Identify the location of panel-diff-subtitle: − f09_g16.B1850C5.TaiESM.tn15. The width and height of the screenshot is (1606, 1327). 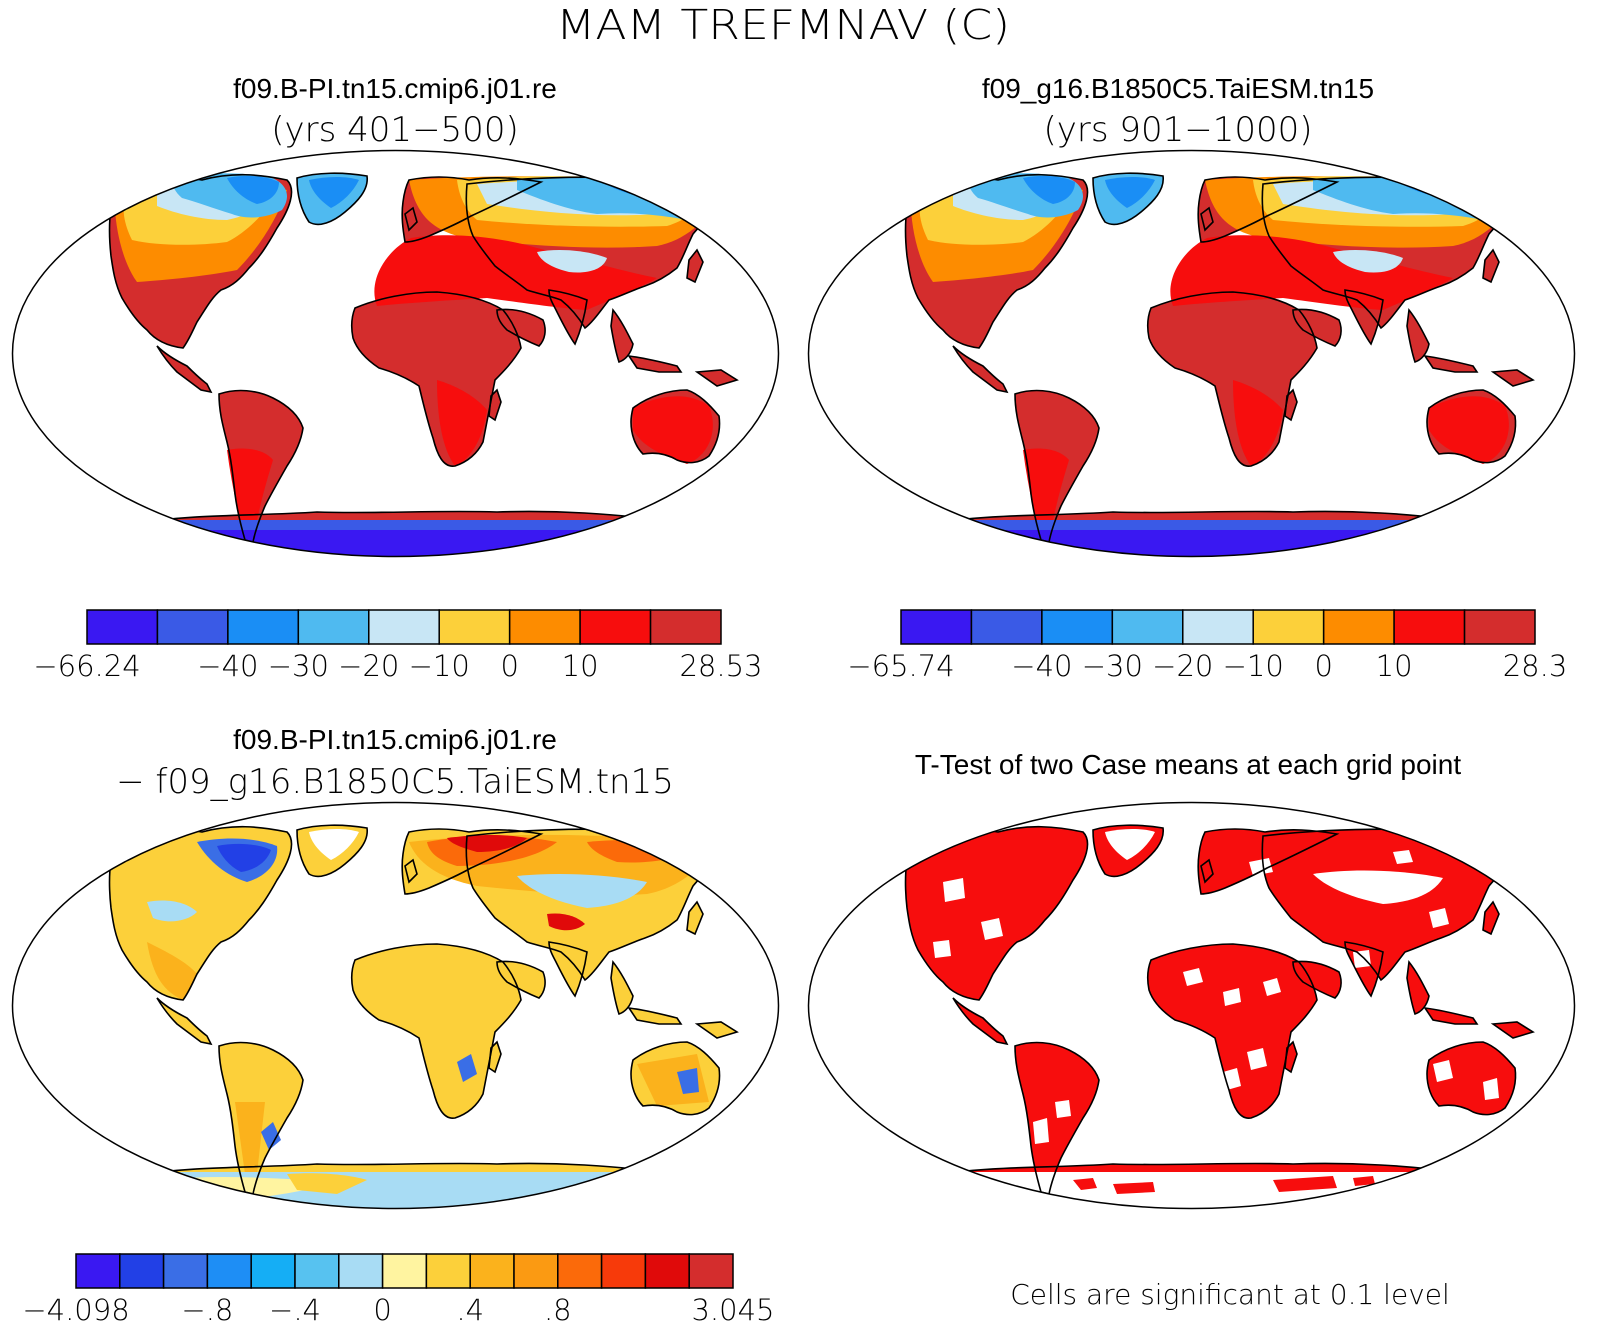
(395, 782).